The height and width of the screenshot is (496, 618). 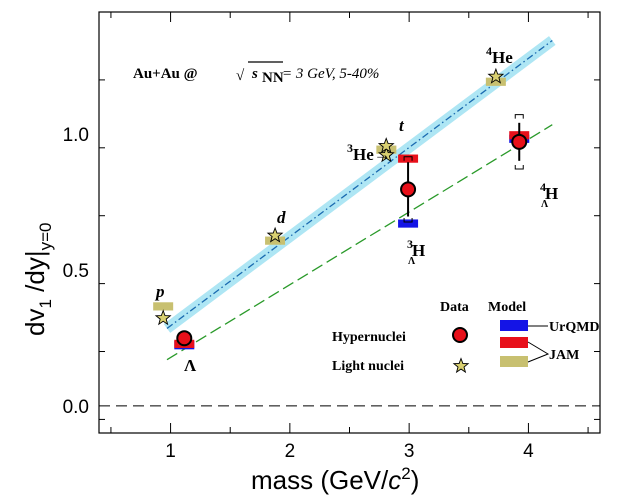 I want to click on y-axis-title: dv1 /dy|y=0, so click(x=37, y=280).